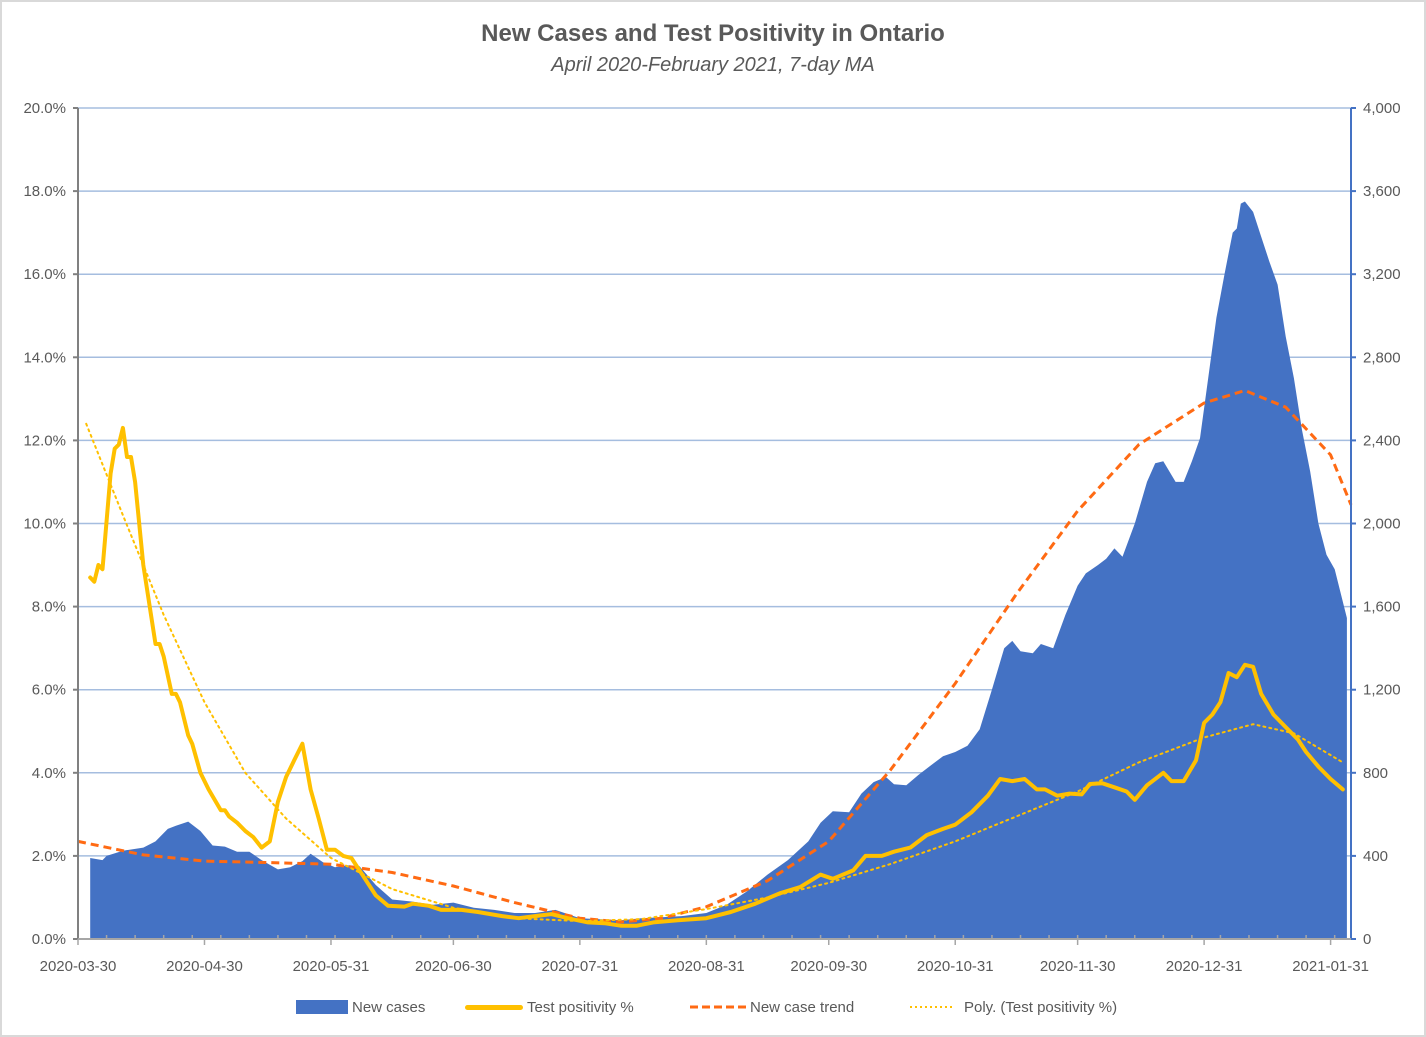 This screenshot has height=1037, width=1426. Describe the element at coordinates (44, 440) in the screenshot. I see `y-left-tick-label: 12.0%` at that location.